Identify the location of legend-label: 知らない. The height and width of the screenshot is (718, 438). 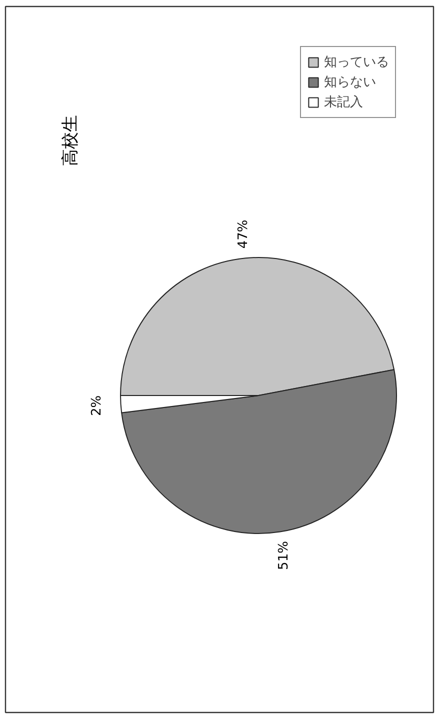
(350, 82).